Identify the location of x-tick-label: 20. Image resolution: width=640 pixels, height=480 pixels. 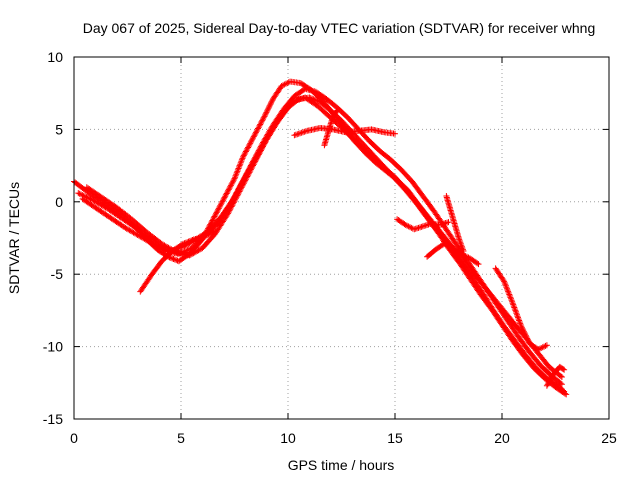
(502, 438).